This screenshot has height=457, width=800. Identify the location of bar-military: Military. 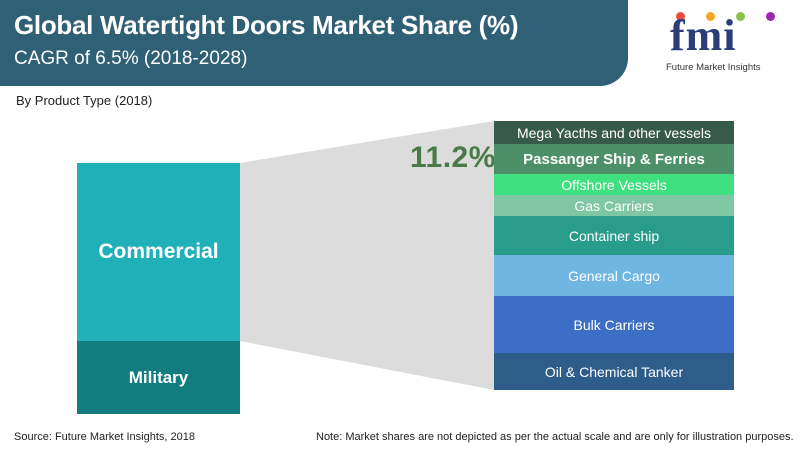
(158, 377).